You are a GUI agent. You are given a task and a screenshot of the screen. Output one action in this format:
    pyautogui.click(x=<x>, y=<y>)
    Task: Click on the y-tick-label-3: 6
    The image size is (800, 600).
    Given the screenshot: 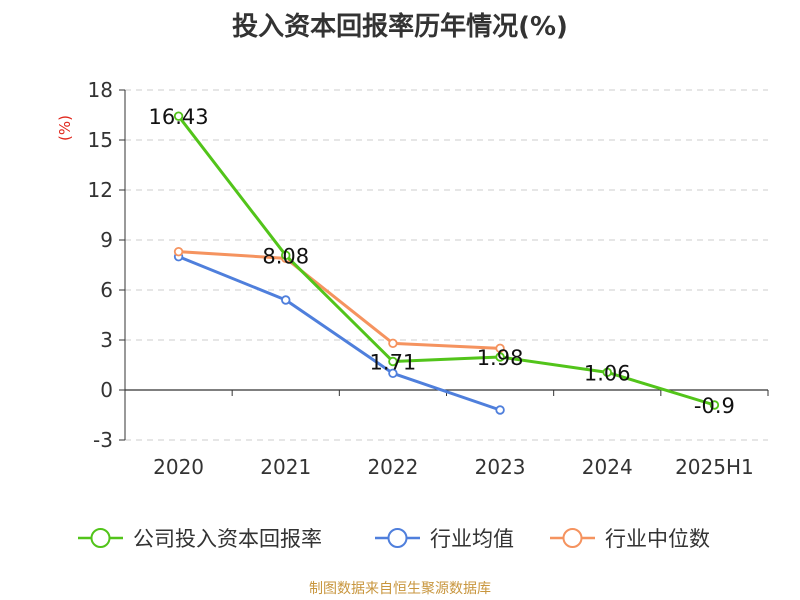 What is the action you would take?
    pyautogui.click(x=106, y=290)
    